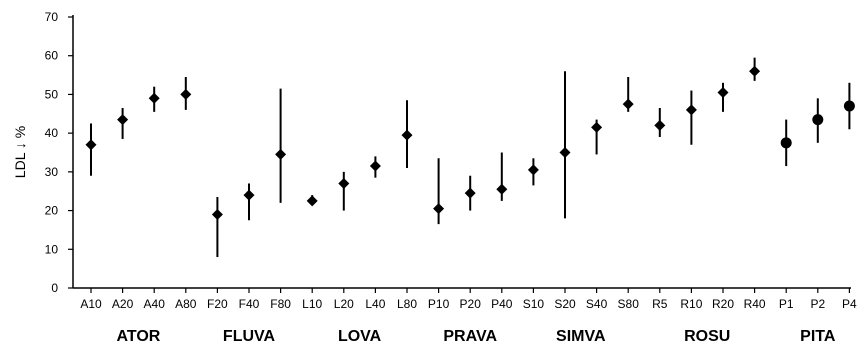 The width and height of the screenshot is (862, 347). What do you see at coordinates (755, 304) in the screenshot?
I see `x-tick-label: R40` at bounding box center [755, 304].